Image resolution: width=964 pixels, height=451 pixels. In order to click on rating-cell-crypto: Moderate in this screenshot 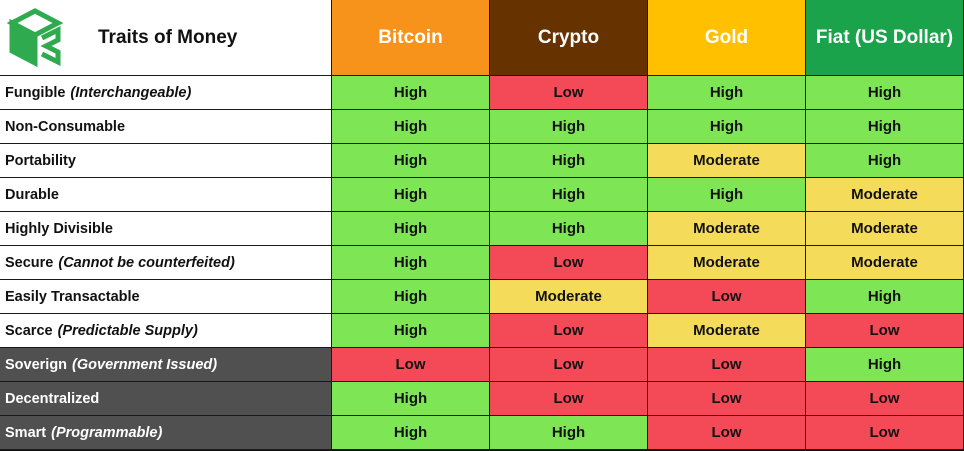, I will do `click(569, 297)`.